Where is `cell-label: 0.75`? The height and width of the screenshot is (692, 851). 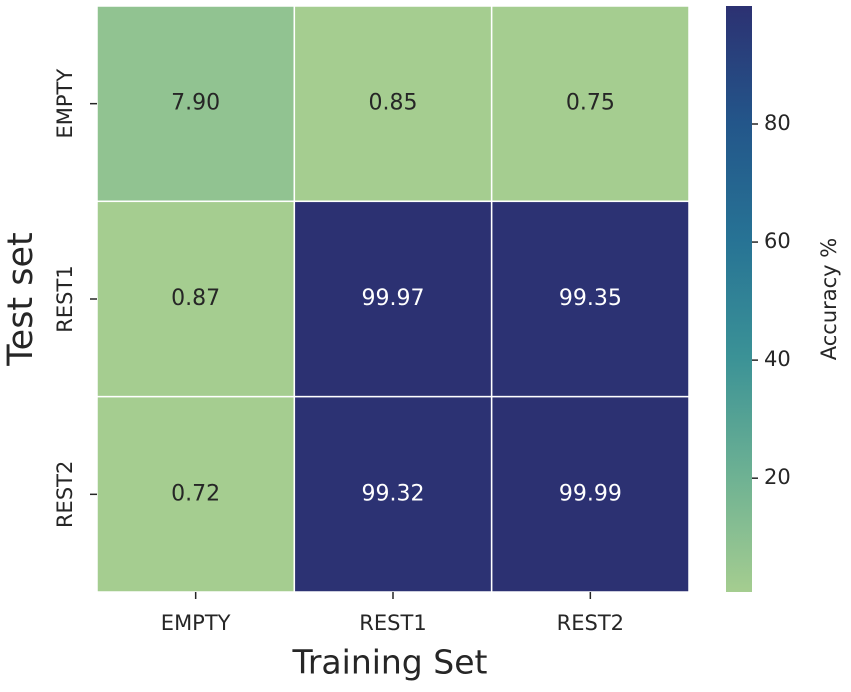
cell-label: 0.75 is located at coordinates (590, 103).